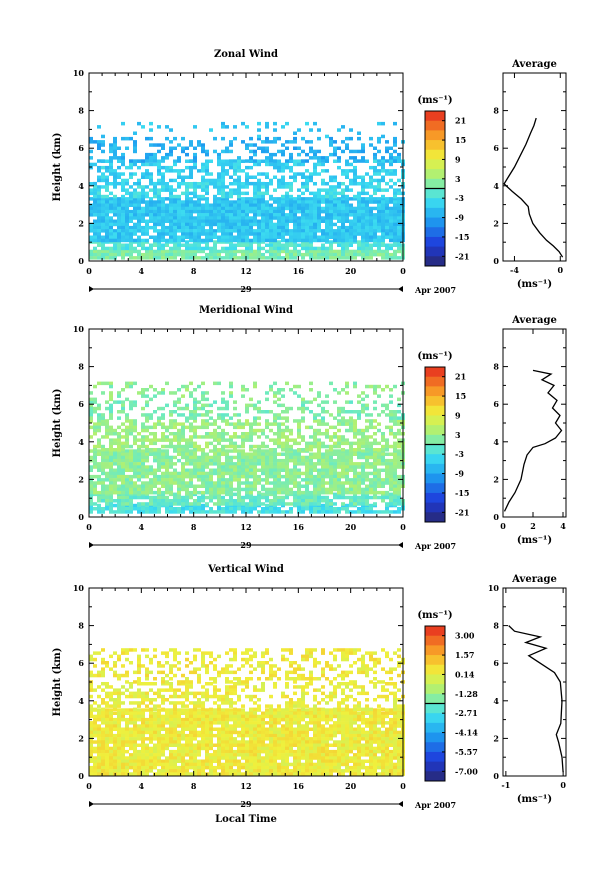 The width and height of the screenshot is (616, 873). Describe the element at coordinates (79, 73) in the screenshot. I see `y-tick-label: 10` at that location.